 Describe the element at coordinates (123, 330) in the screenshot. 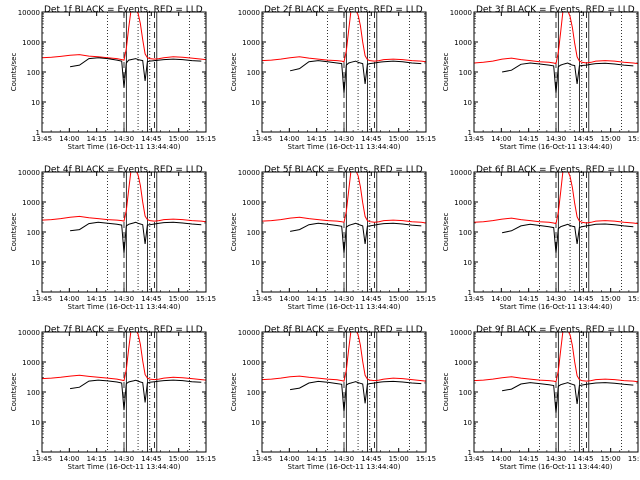

I see `panel-title: Det 7f BLACK = Events, RED = LLD` at that location.